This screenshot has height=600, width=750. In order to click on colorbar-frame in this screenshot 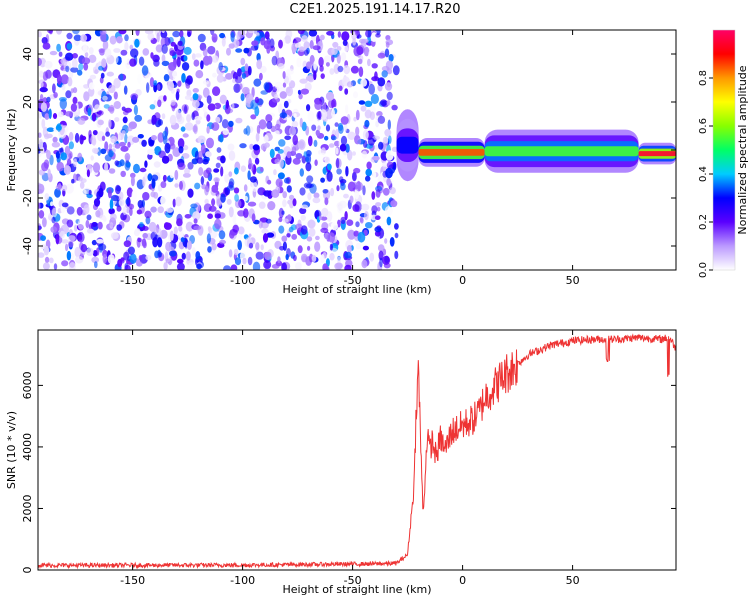, I will do `click(724, 150)`.